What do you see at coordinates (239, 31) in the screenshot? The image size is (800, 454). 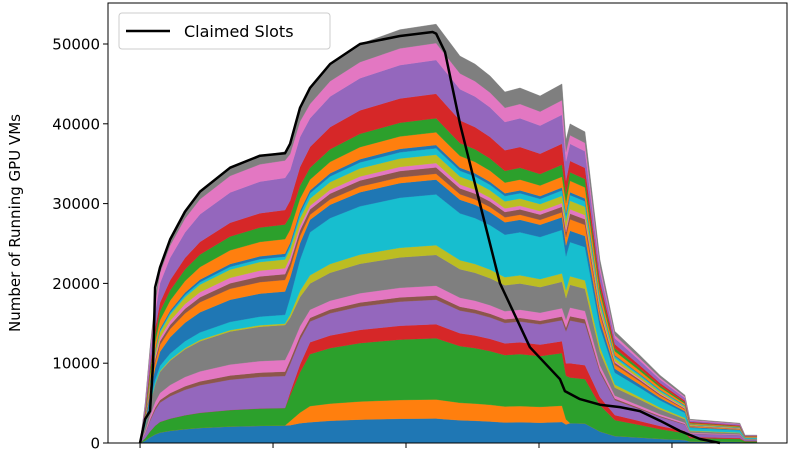 I see `legend-label: Claimed Slots` at bounding box center [239, 31].